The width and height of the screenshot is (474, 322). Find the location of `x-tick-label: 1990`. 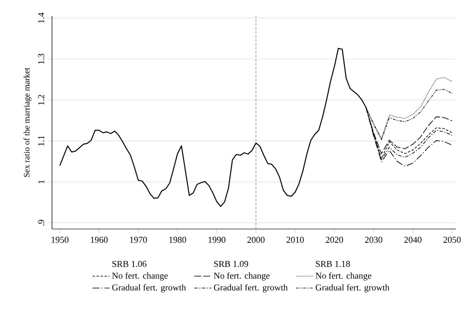

x-tick-label: 1990 is located at coordinates (217, 239).